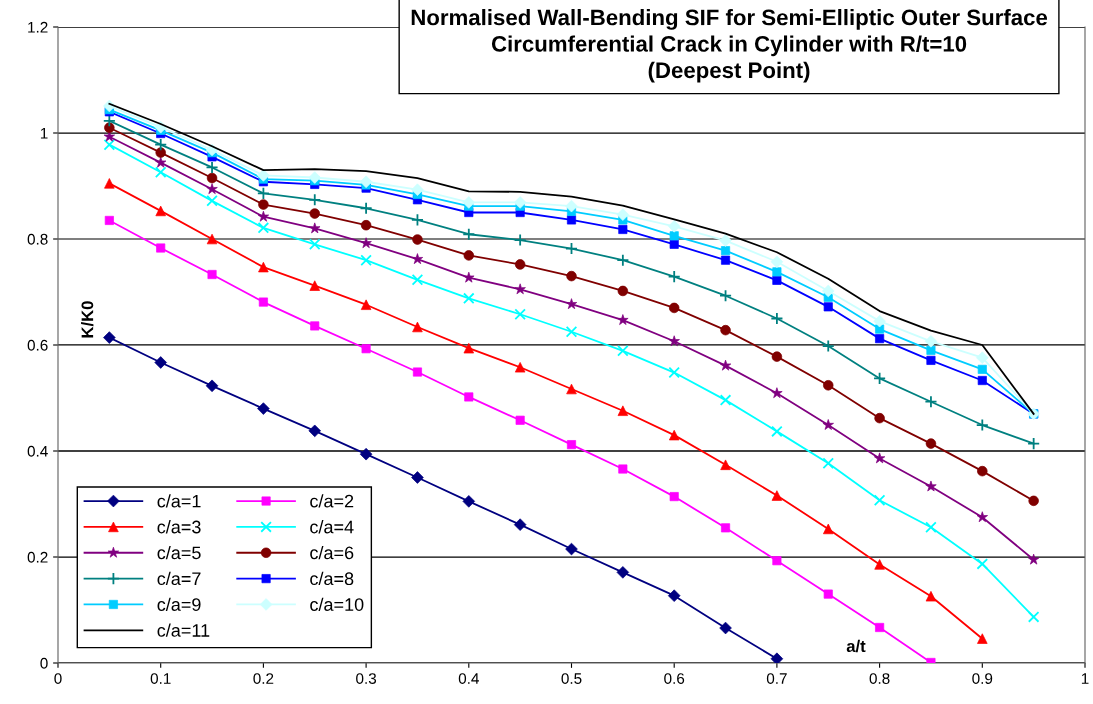  Describe the element at coordinates (332, 501) in the screenshot. I see `legend-label: c/a=2` at that location.